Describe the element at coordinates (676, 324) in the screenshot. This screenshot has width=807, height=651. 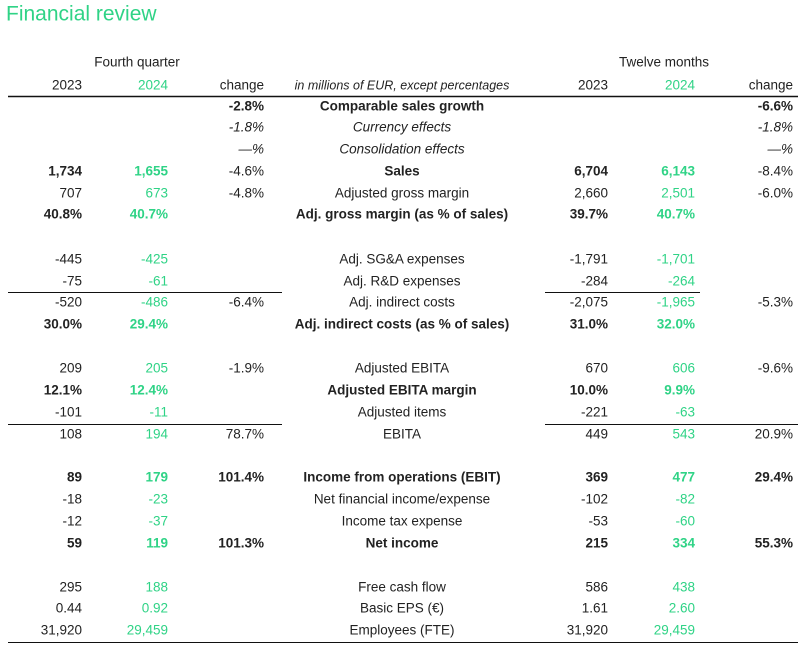
I see `cell-value: 32.0%` at that location.